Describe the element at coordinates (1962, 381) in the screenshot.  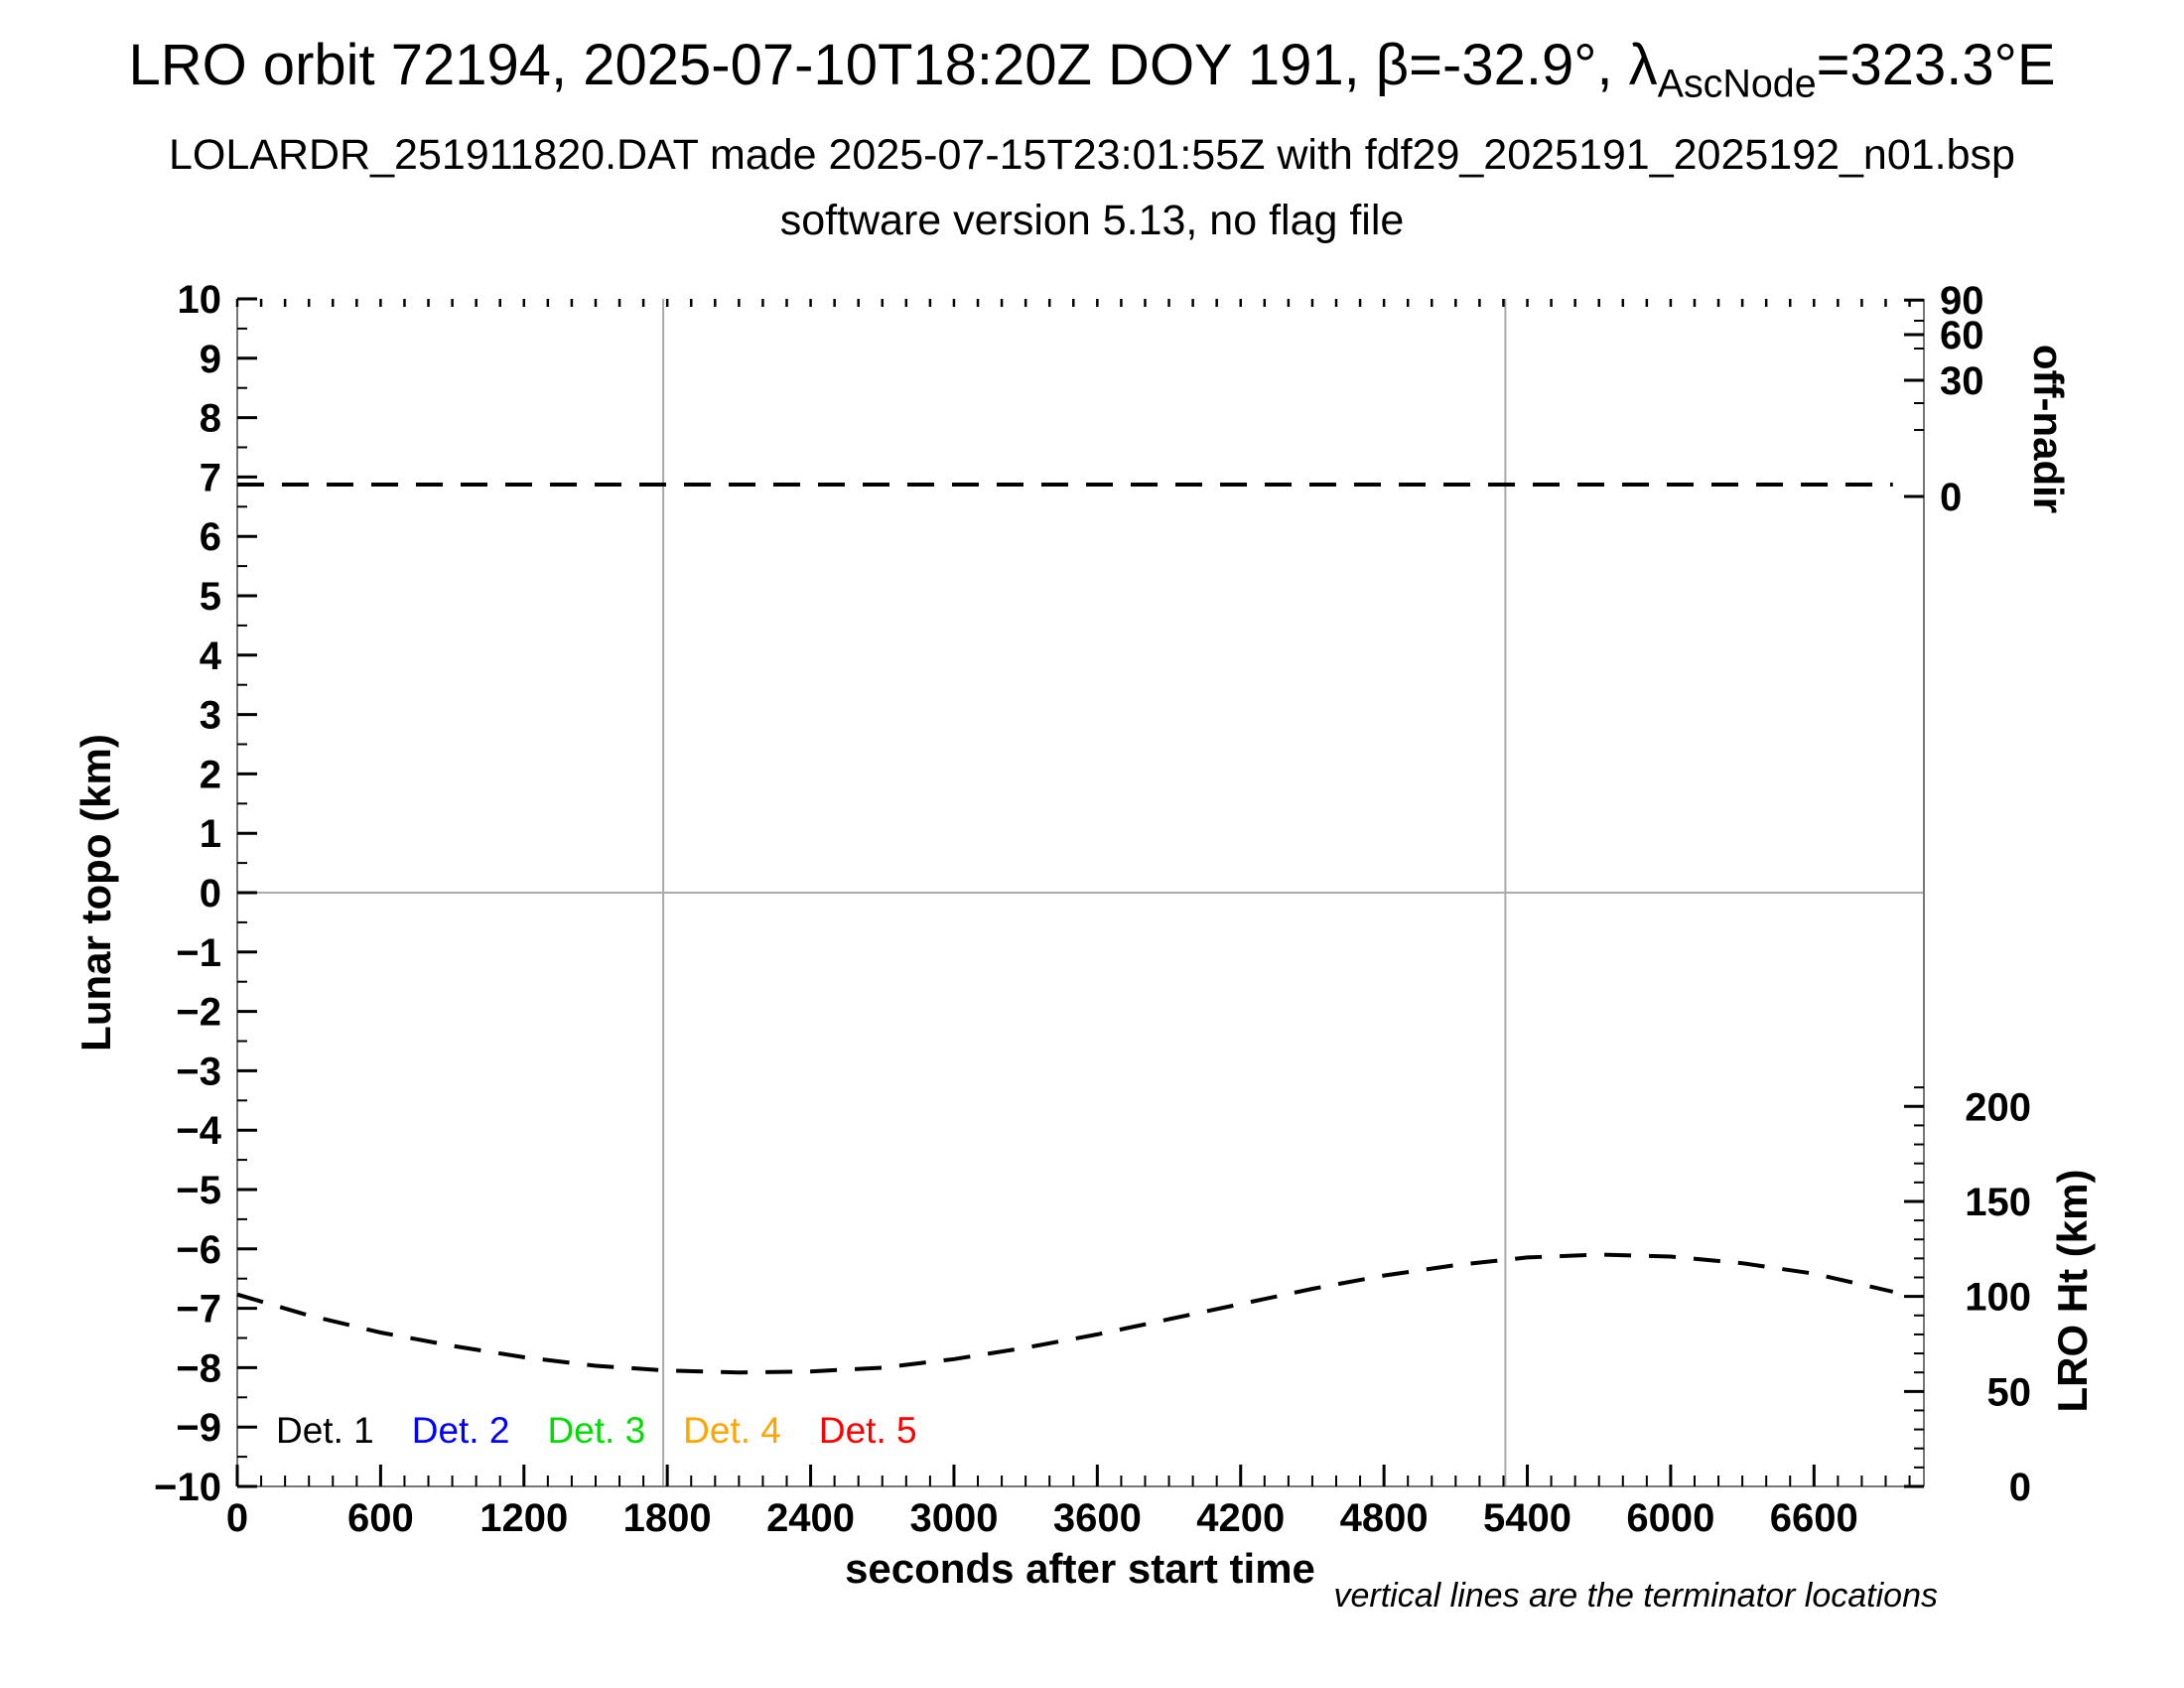
I see `offnadir-tick-label: 30` at that location.